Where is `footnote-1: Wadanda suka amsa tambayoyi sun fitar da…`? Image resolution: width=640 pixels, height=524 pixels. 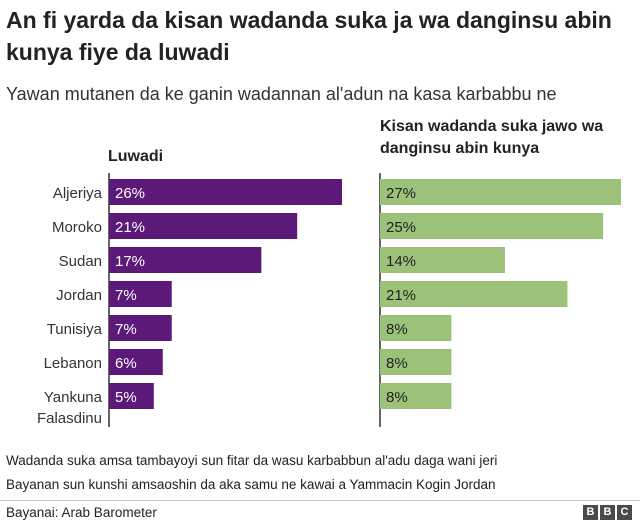
footnote-1: Wadanda suka amsa tambayoyi sun fitar da… is located at coordinates (252, 460).